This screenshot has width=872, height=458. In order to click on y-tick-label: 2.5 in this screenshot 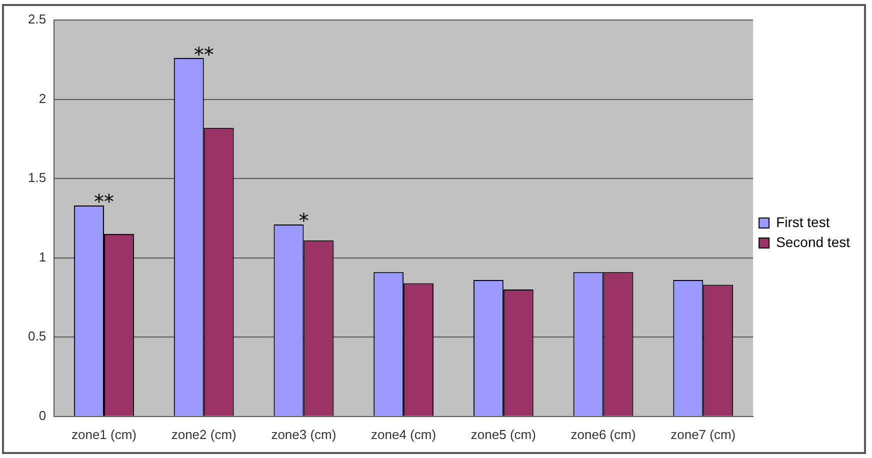, I will do `click(37, 19)`.